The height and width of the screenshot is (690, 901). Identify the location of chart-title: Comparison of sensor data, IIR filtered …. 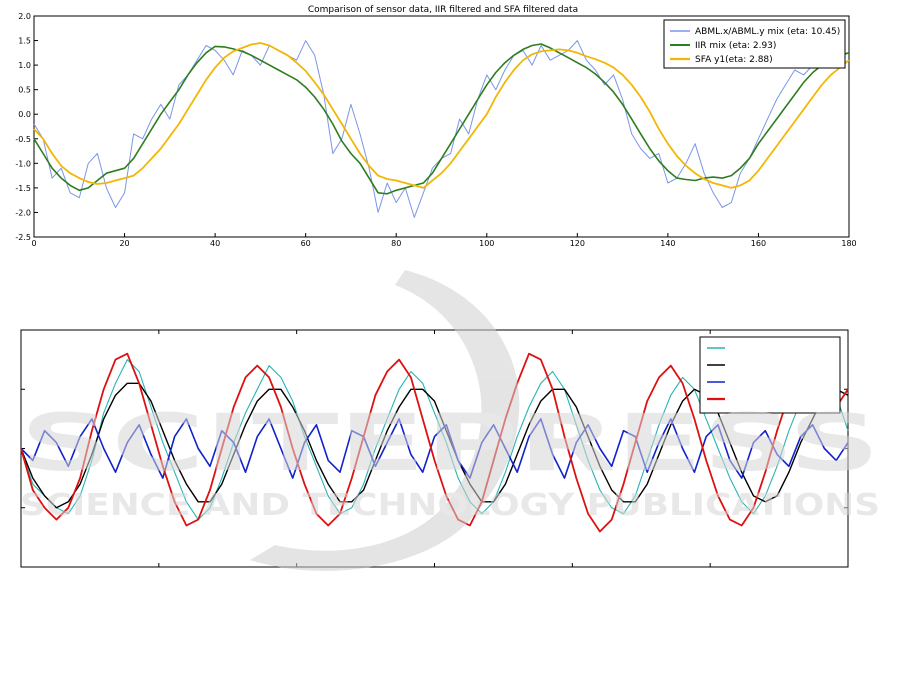
(443, 10).